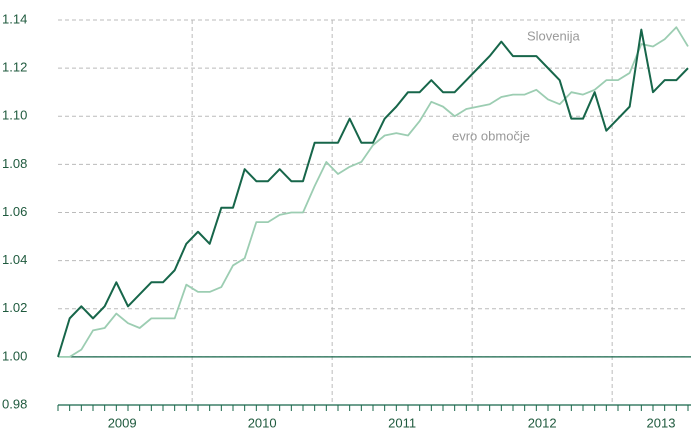 The height and width of the screenshot is (434, 691). I want to click on y-tick-label: 1.04, so click(14, 259).